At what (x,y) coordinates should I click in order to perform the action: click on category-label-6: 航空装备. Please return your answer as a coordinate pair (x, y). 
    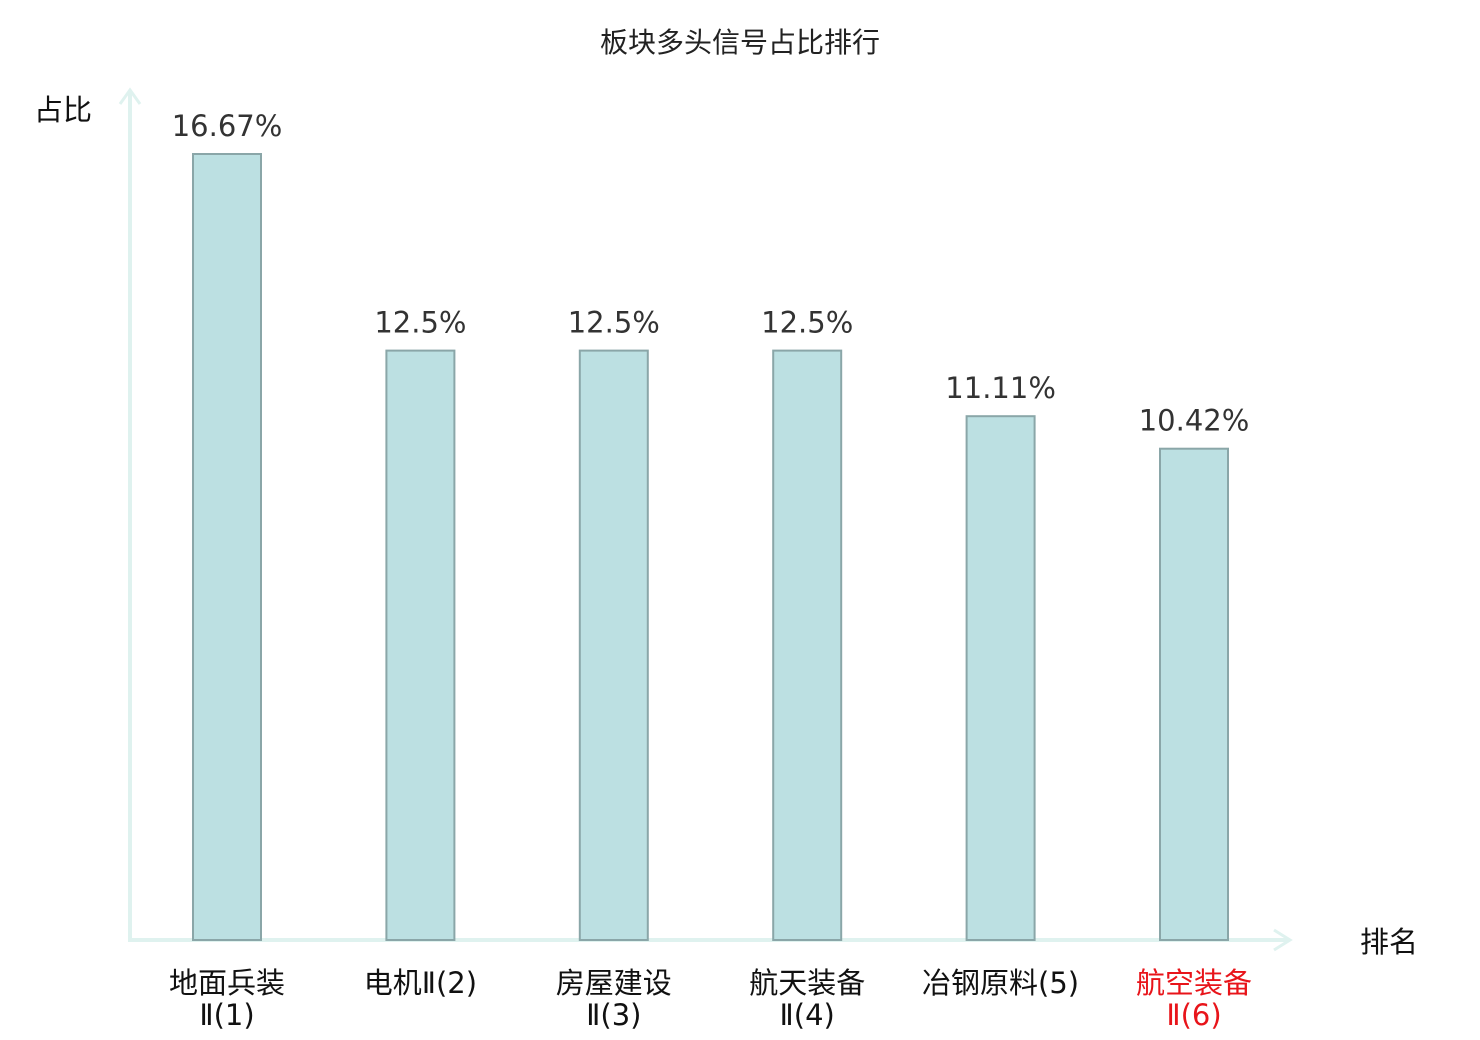
    Looking at the image, I should click on (1194, 983).